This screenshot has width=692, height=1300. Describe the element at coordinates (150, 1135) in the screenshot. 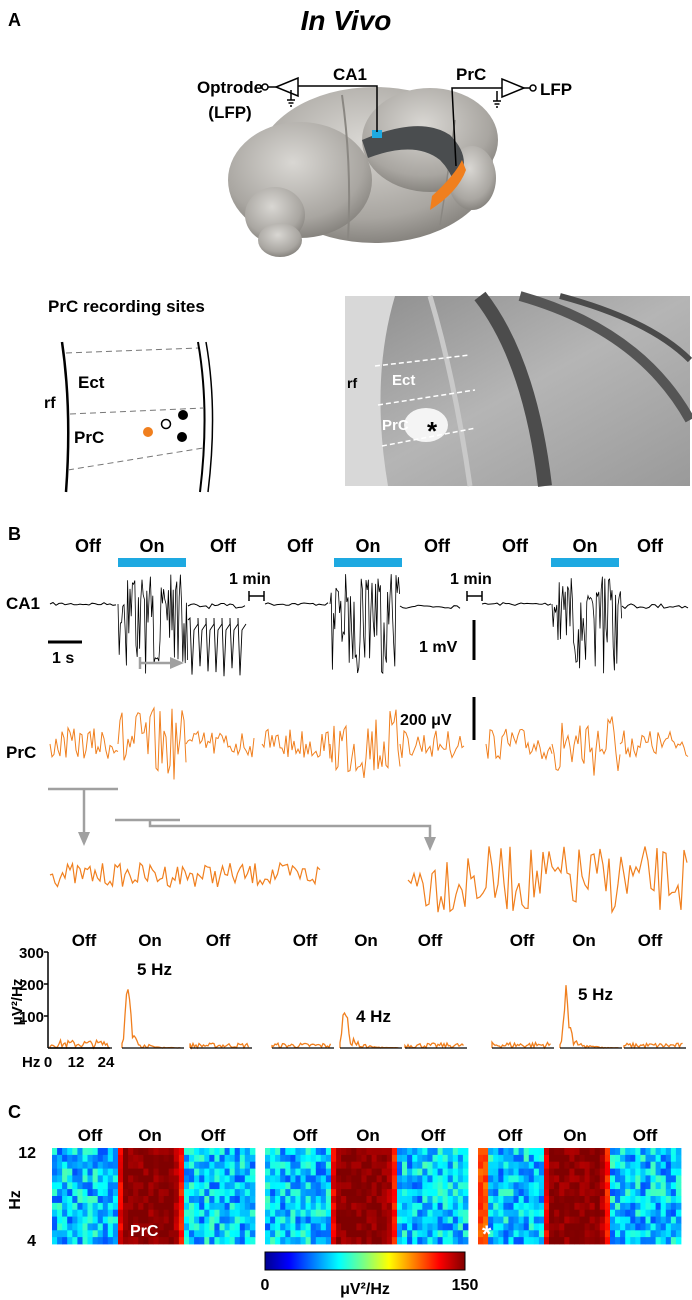

I see `on-label: On` at that location.